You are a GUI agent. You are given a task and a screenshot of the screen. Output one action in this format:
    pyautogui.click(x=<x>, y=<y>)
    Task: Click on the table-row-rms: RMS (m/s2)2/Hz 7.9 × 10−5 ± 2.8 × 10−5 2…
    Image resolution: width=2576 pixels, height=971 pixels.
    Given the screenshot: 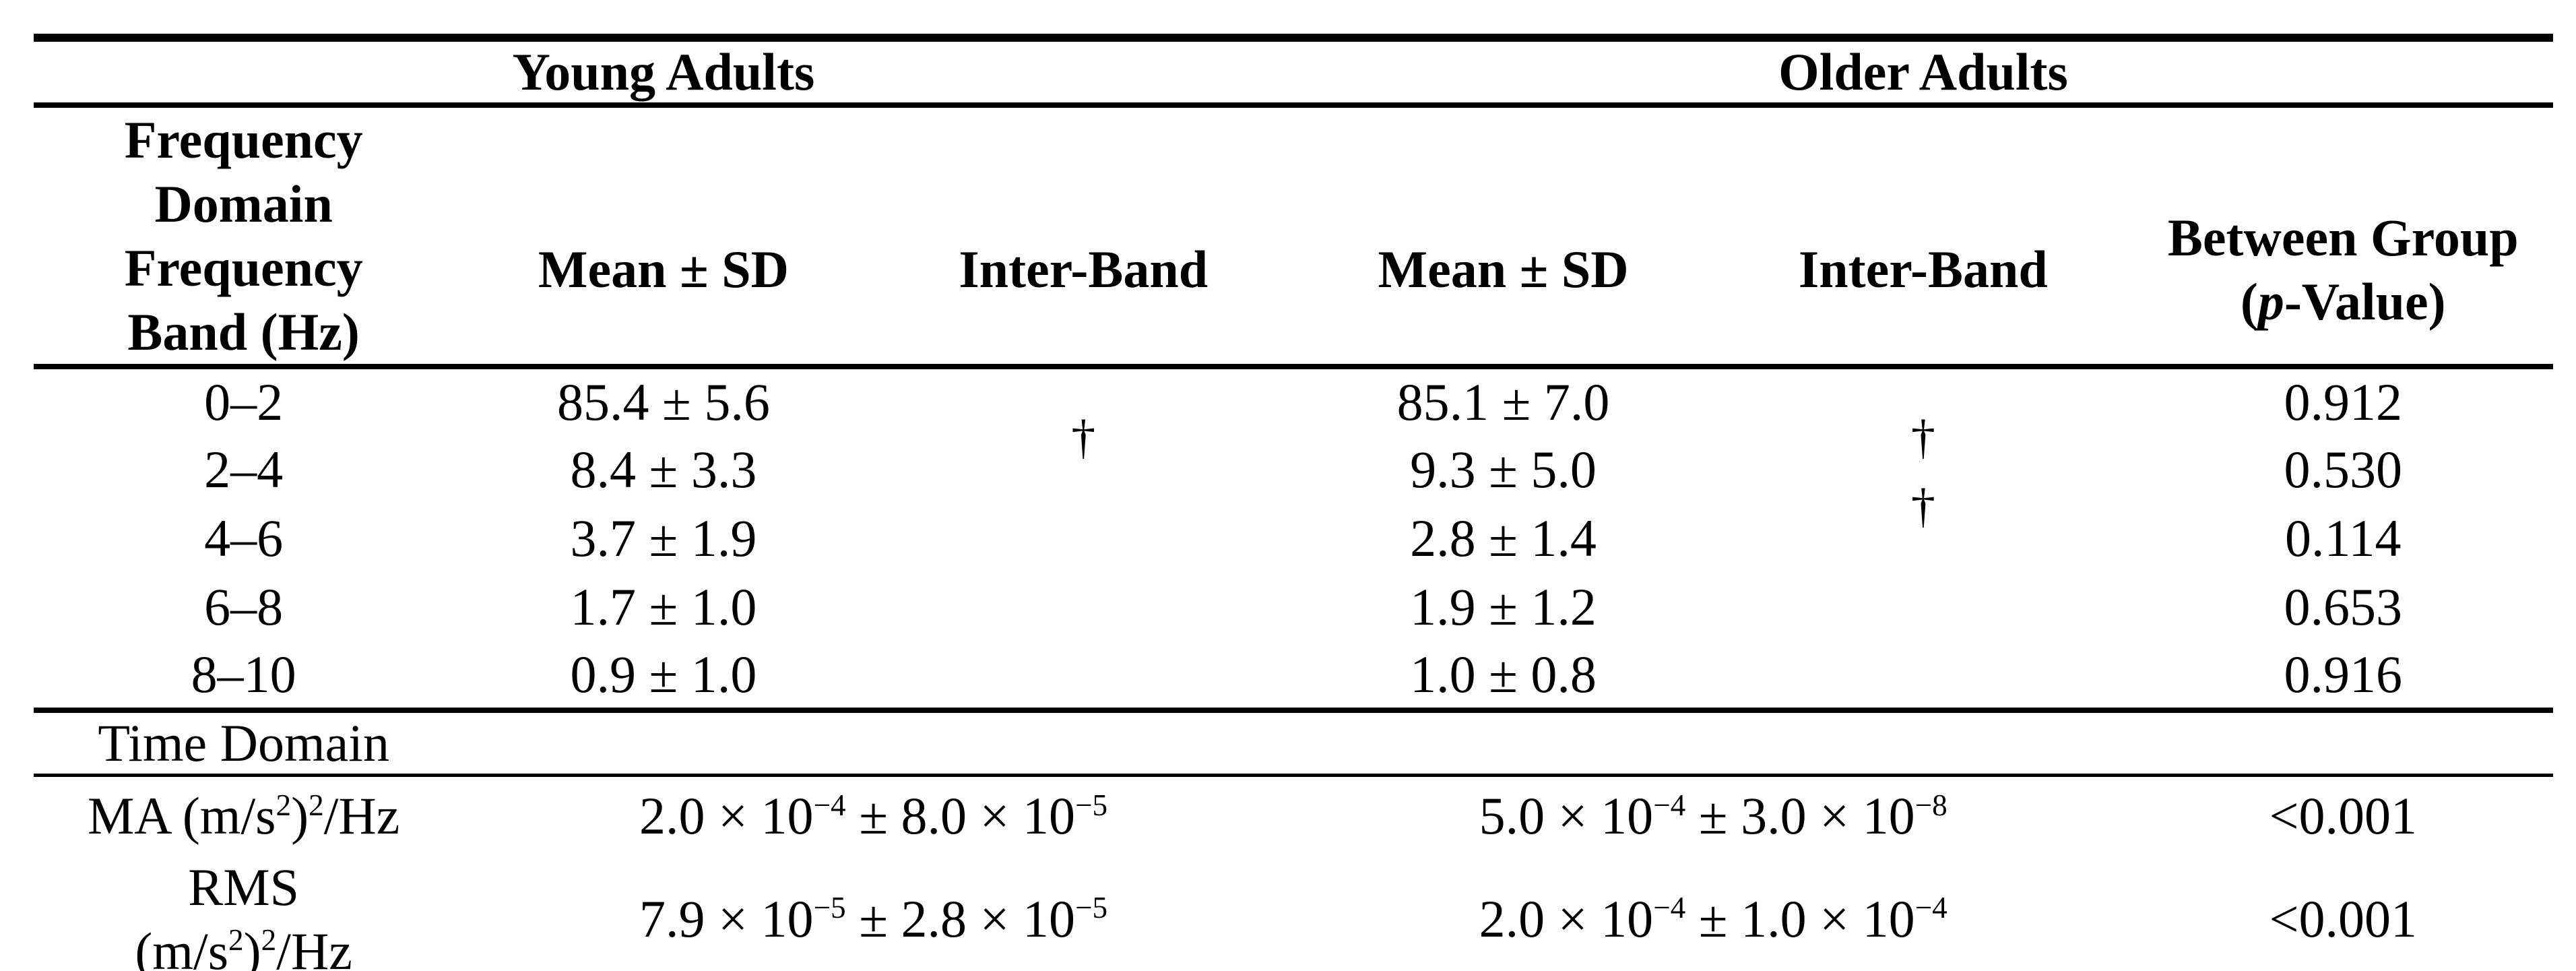 What is the action you would take?
    pyautogui.click(x=1293, y=912)
    